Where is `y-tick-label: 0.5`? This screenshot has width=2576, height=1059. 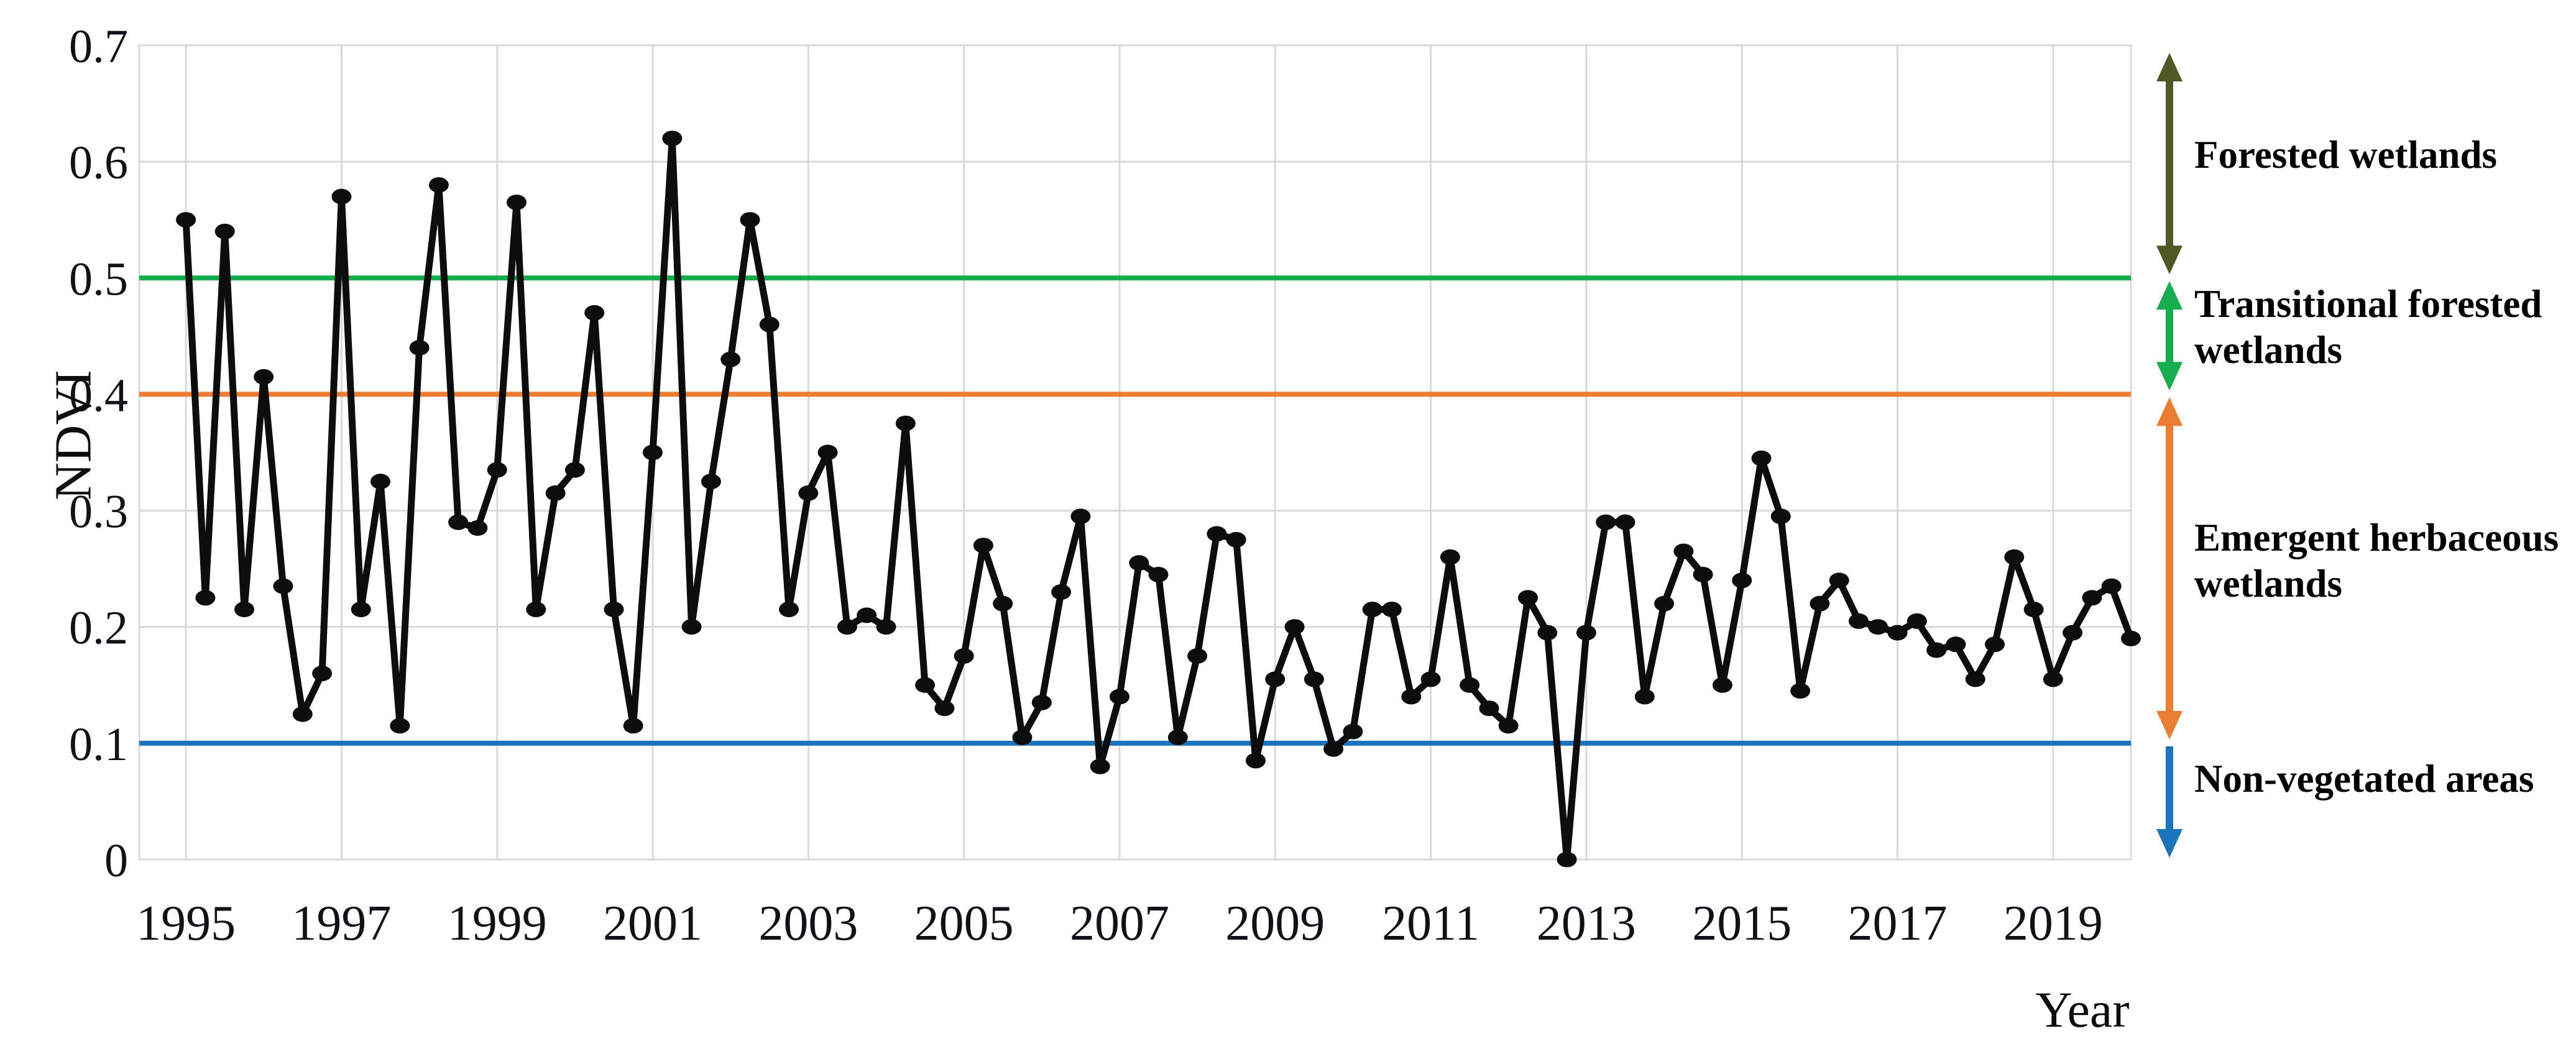 y-tick-label: 0.5 is located at coordinates (98, 279).